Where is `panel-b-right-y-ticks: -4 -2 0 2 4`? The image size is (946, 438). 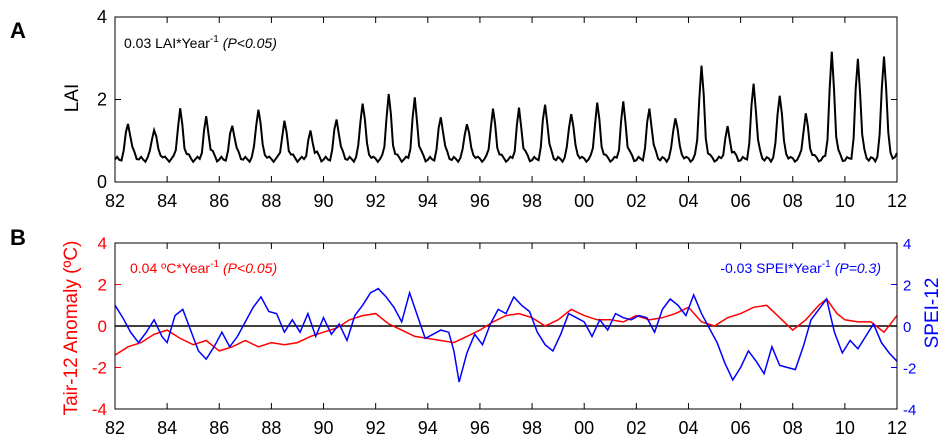
panel-b-right-y-ticks: -4 -2 0 2 4 is located at coordinates (903, 327).